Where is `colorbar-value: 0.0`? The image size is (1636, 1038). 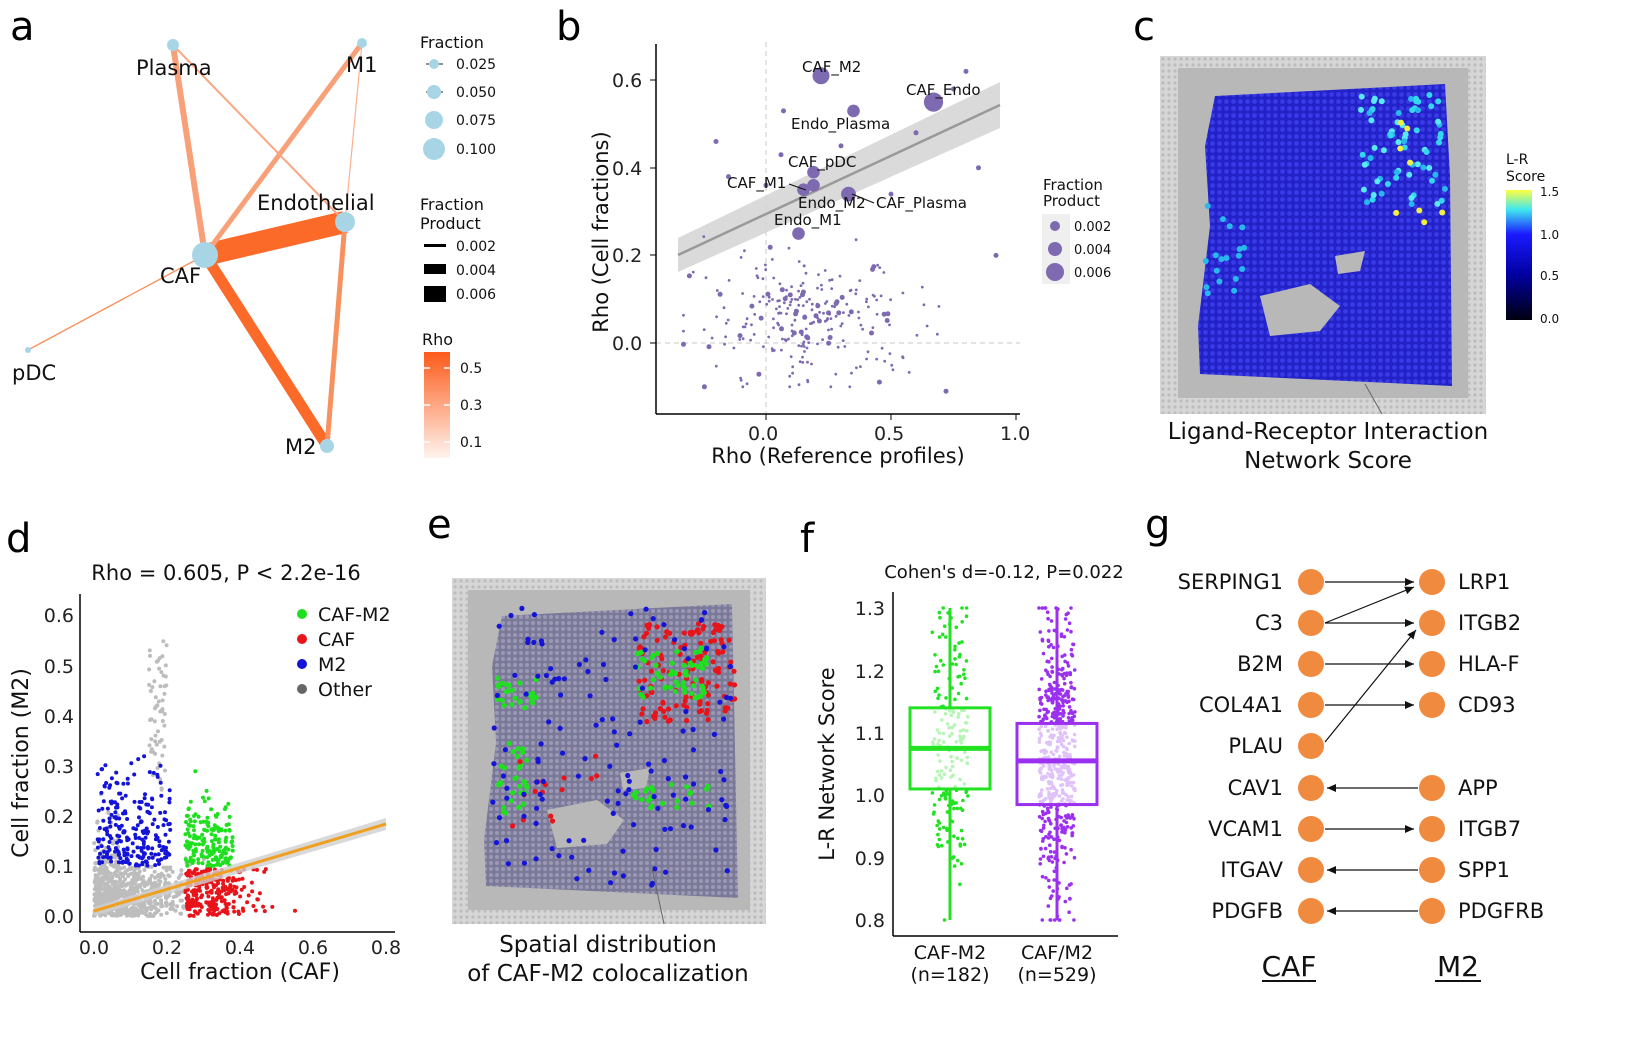 colorbar-value: 0.0 is located at coordinates (1549, 319).